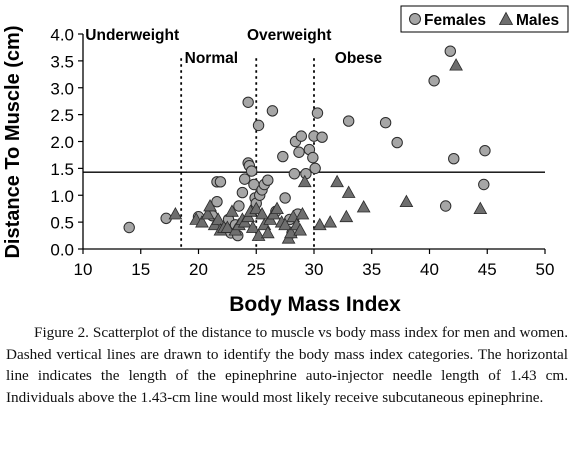  Describe the element at coordinates (429, 269) in the screenshot. I see `x-tick-label: 40` at that location.